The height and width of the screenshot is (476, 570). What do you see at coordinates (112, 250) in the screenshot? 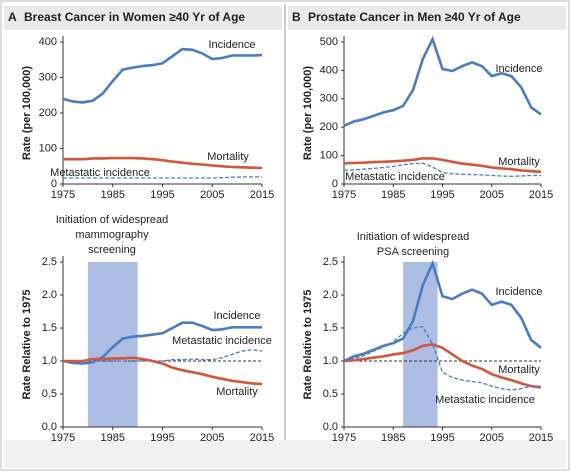
I see `annotation: screening` at bounding box center [112, 250].